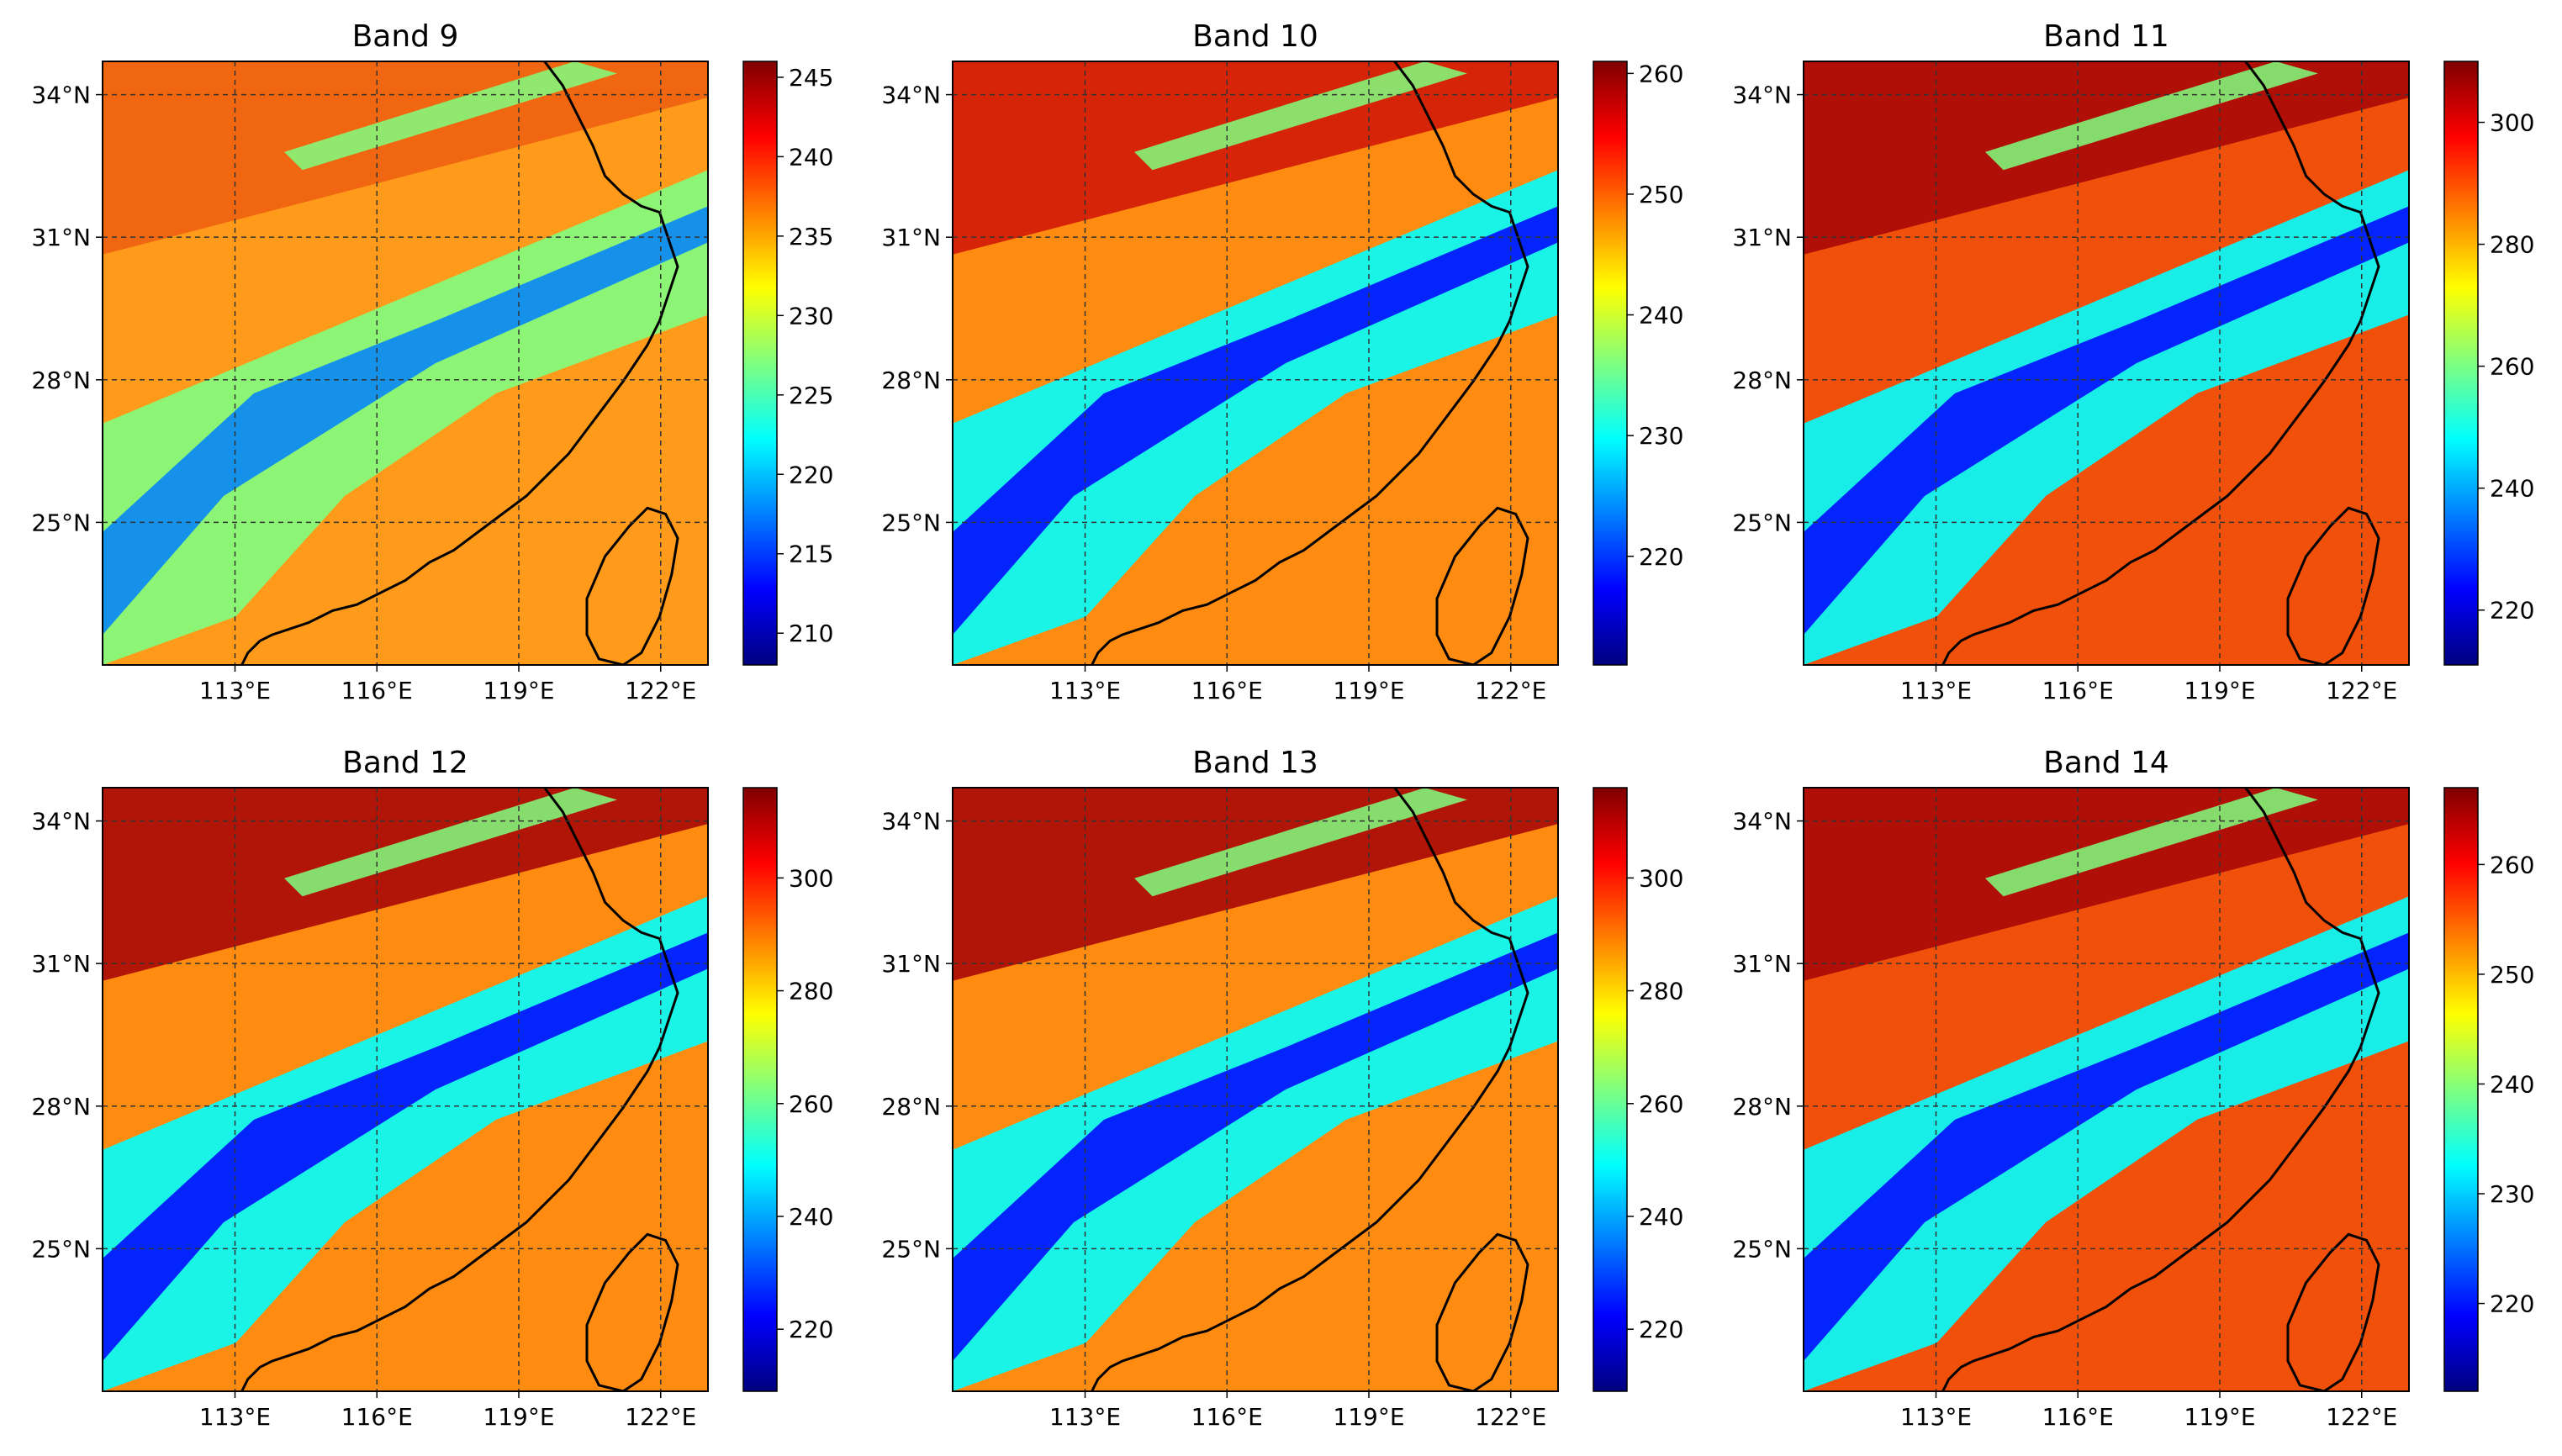  Describe the element at coordinates (811, 396) in the screenshot. I see `colorbar-tick-label: 225` at that location.